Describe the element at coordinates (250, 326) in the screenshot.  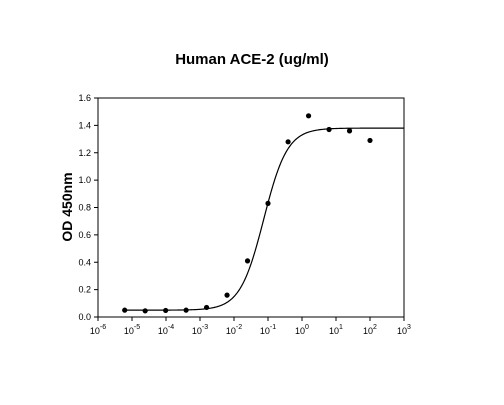
I see `x-axis-ticks: 10⁻⁶ 10⁻⁵ 10⁻⁴ 10⁻³ 10⁻² 10⁻¹ 10⁰ 10¹ 10² 10³` at that location.